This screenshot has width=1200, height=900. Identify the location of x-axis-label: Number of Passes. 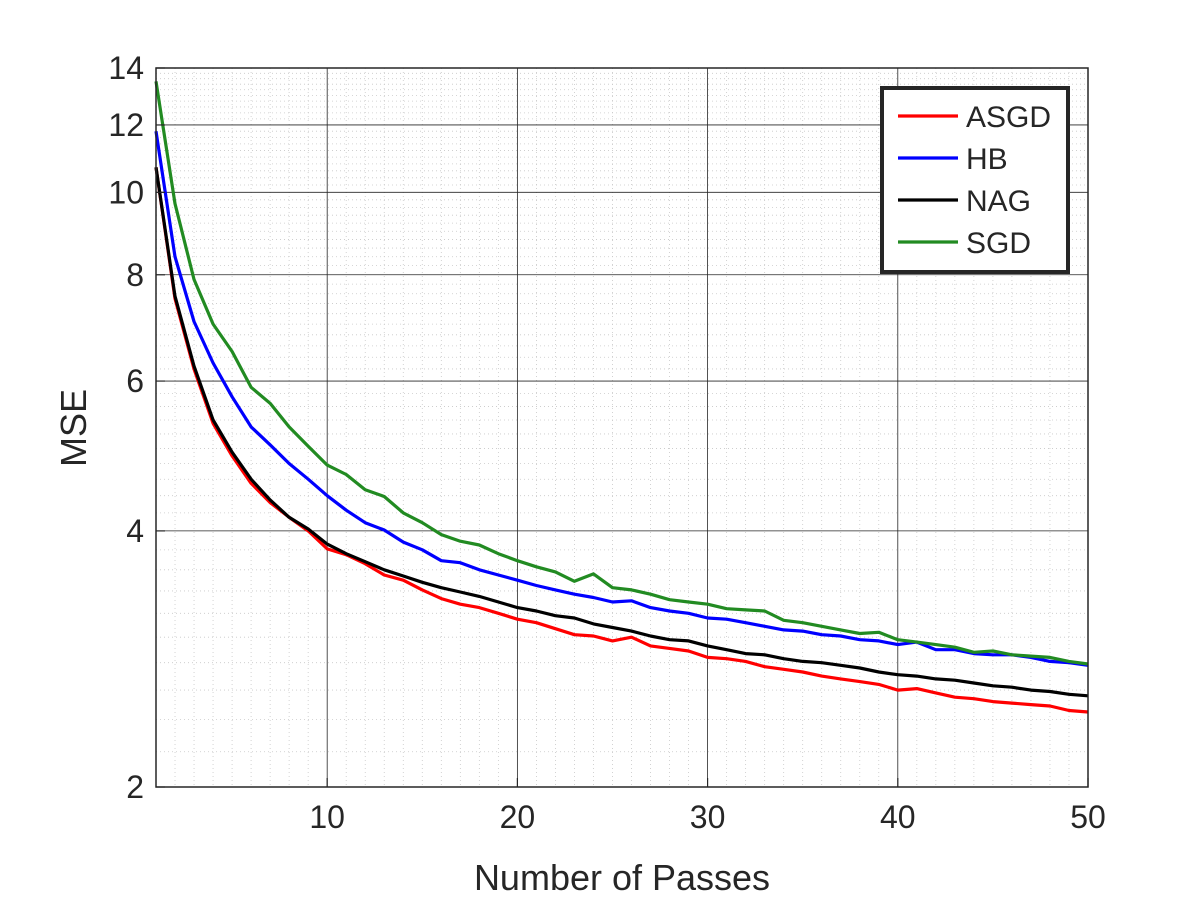
(622, 877).